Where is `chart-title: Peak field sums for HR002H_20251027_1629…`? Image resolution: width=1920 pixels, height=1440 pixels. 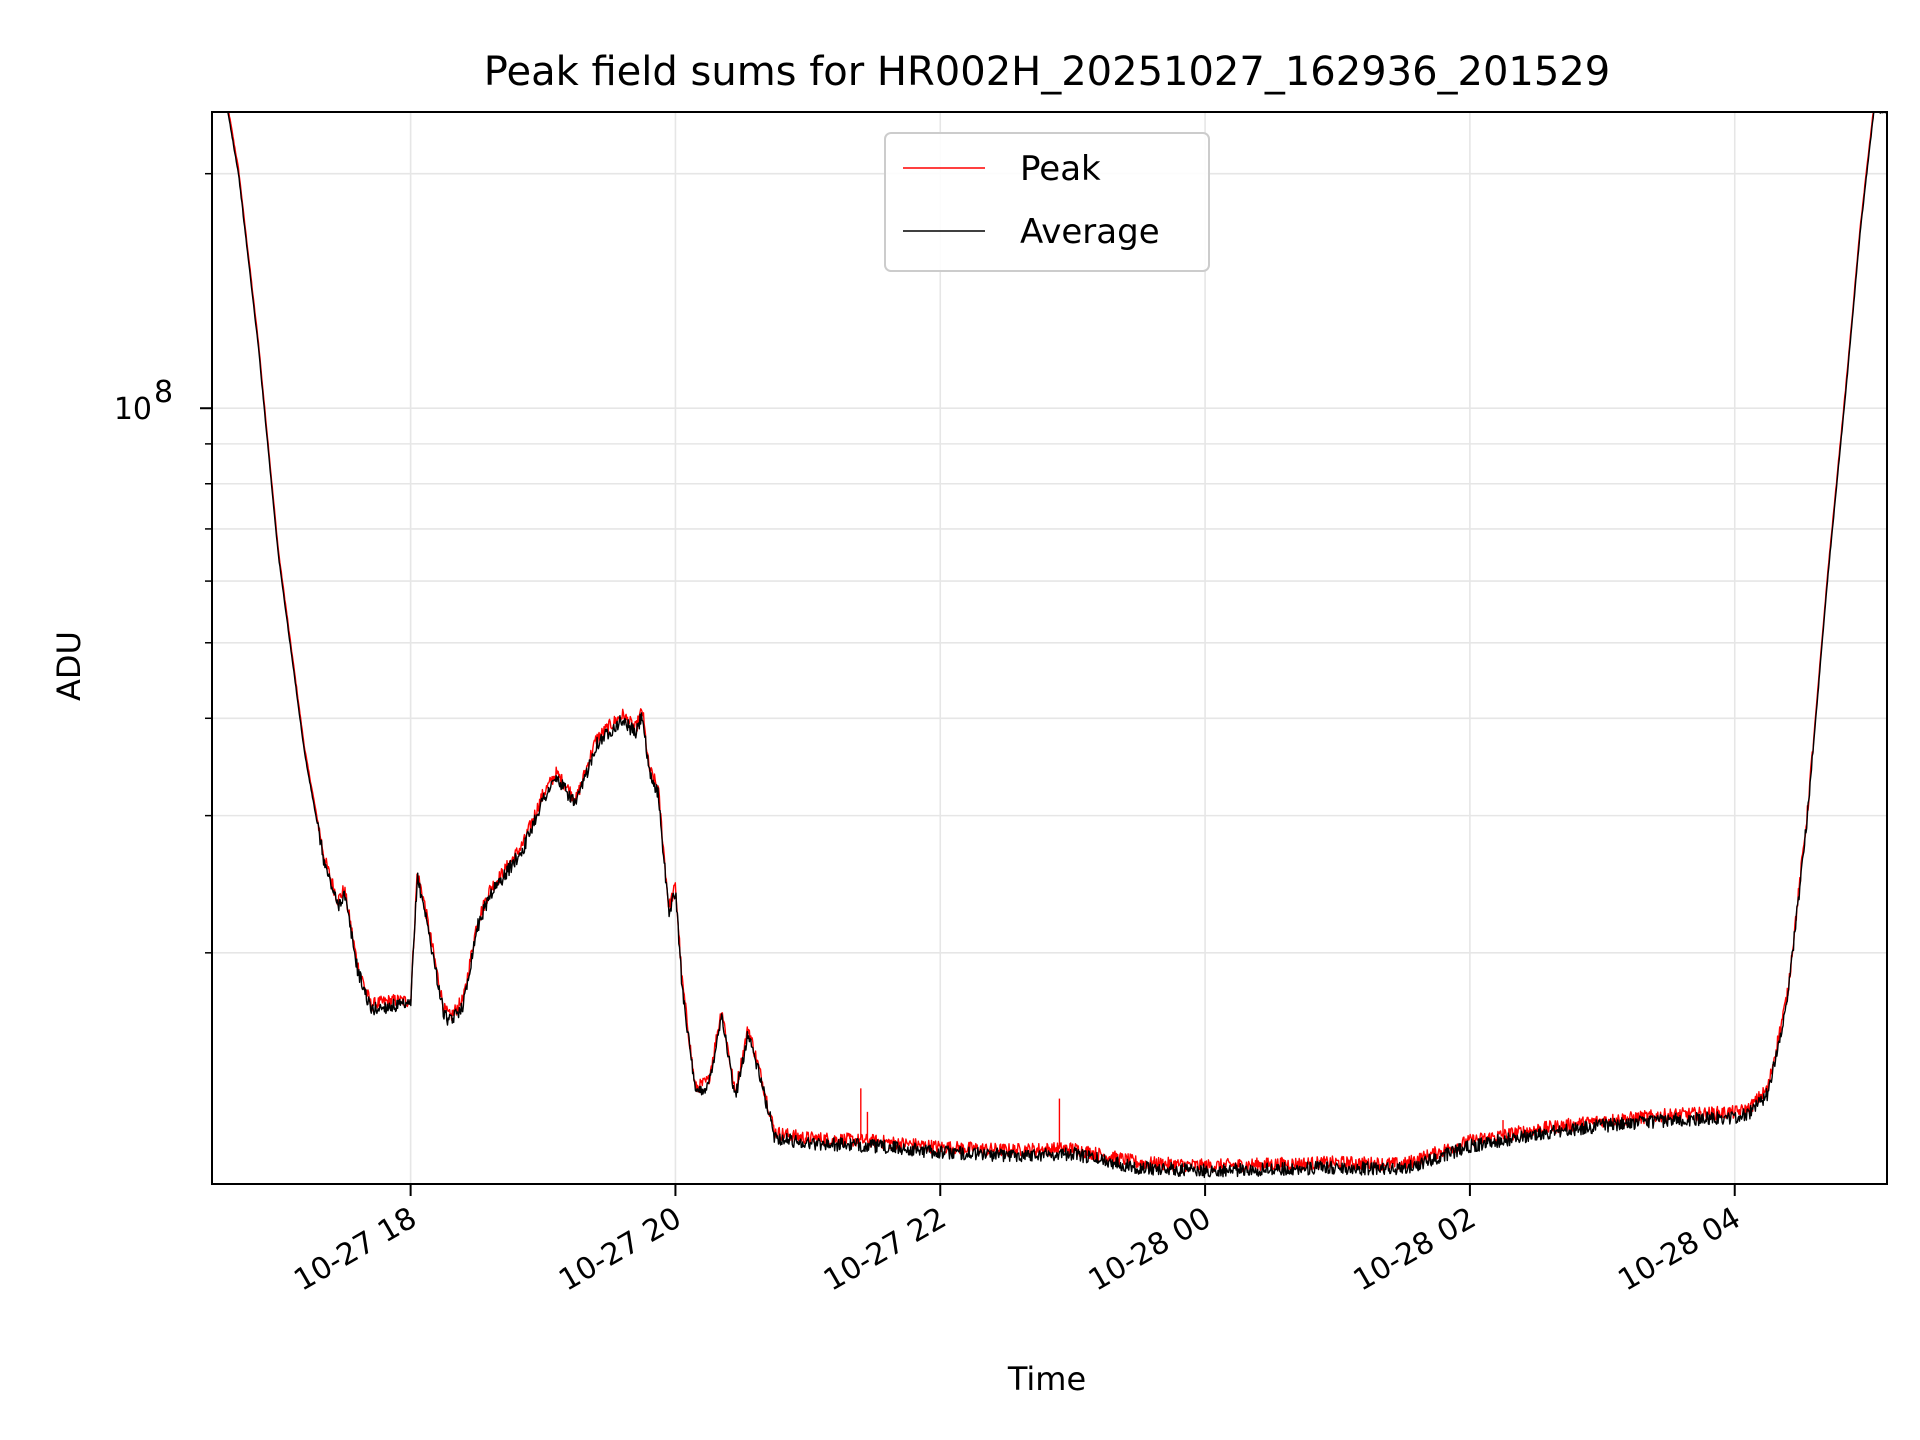
chart-title: Peak field sums for HR002H_20251027_1629… is located at coordinates (1047, 72).